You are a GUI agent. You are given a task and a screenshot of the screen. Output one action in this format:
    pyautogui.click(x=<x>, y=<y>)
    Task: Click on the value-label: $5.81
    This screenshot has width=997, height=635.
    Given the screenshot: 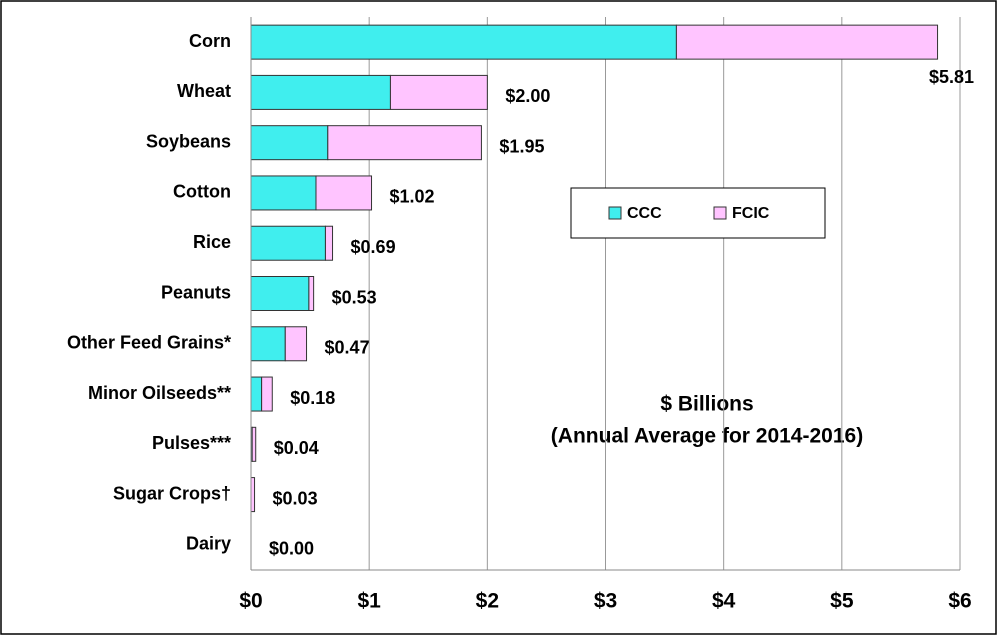 What is the action you would take?
    pyautogui.click(x=951, y=77)
    